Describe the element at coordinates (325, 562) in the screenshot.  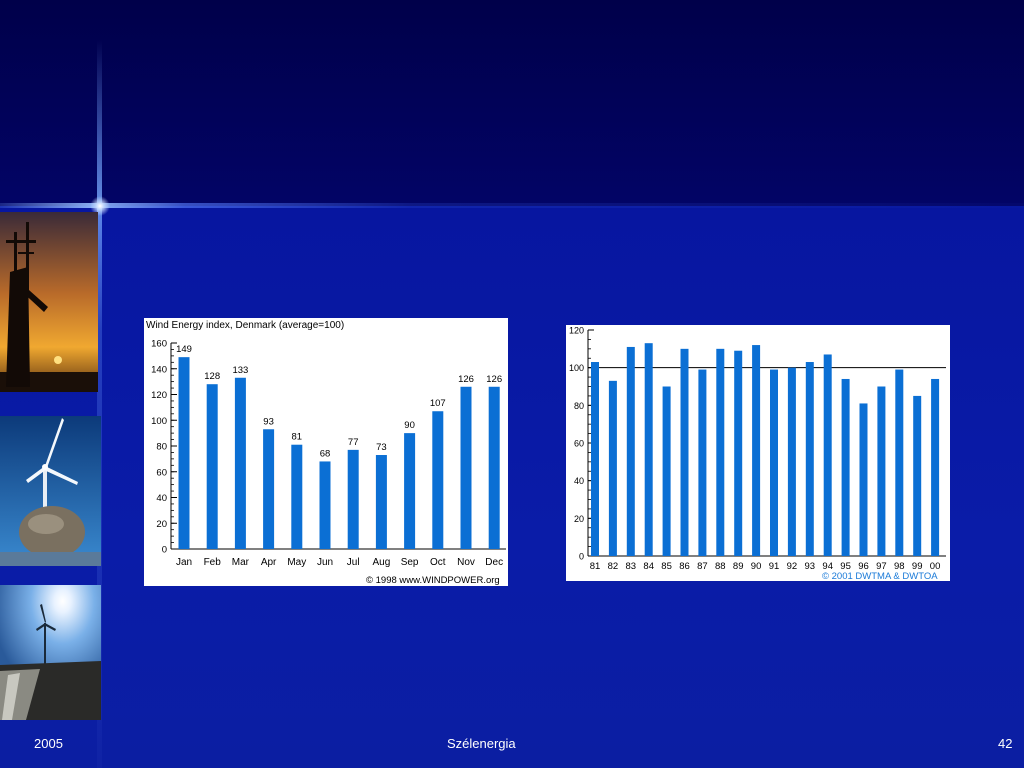
I see `x-tick-label: Jun` at that location.